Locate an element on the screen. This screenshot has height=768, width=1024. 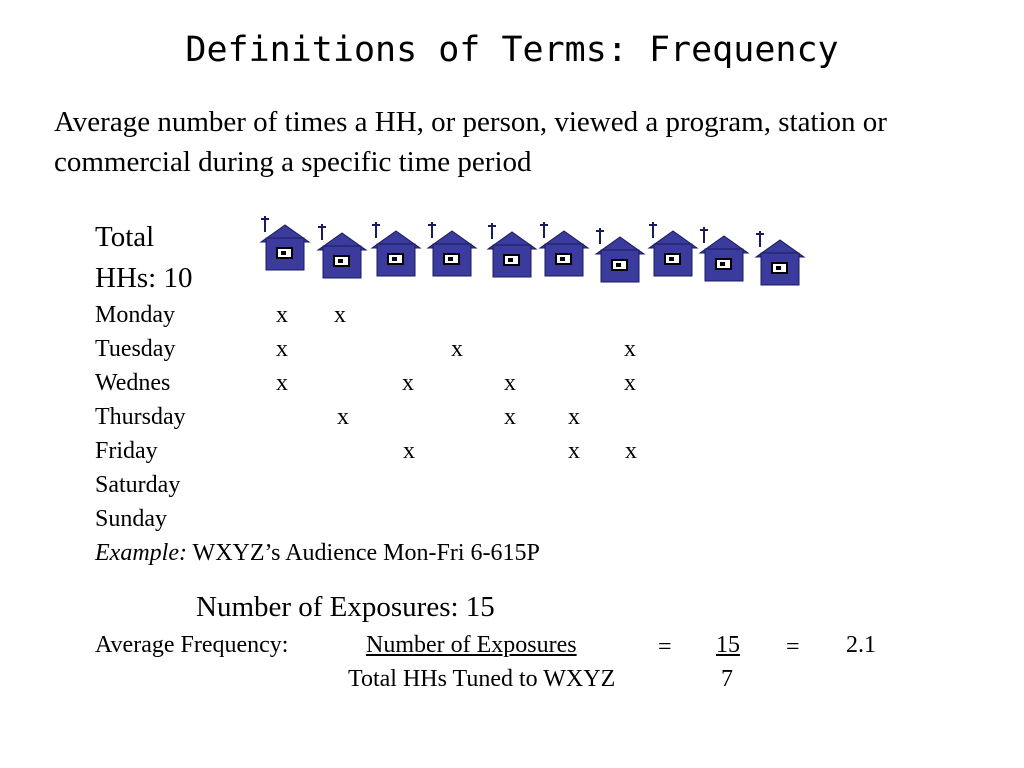
avg-frequency-label: Average Frequency: is located at coordinates (192, 645).